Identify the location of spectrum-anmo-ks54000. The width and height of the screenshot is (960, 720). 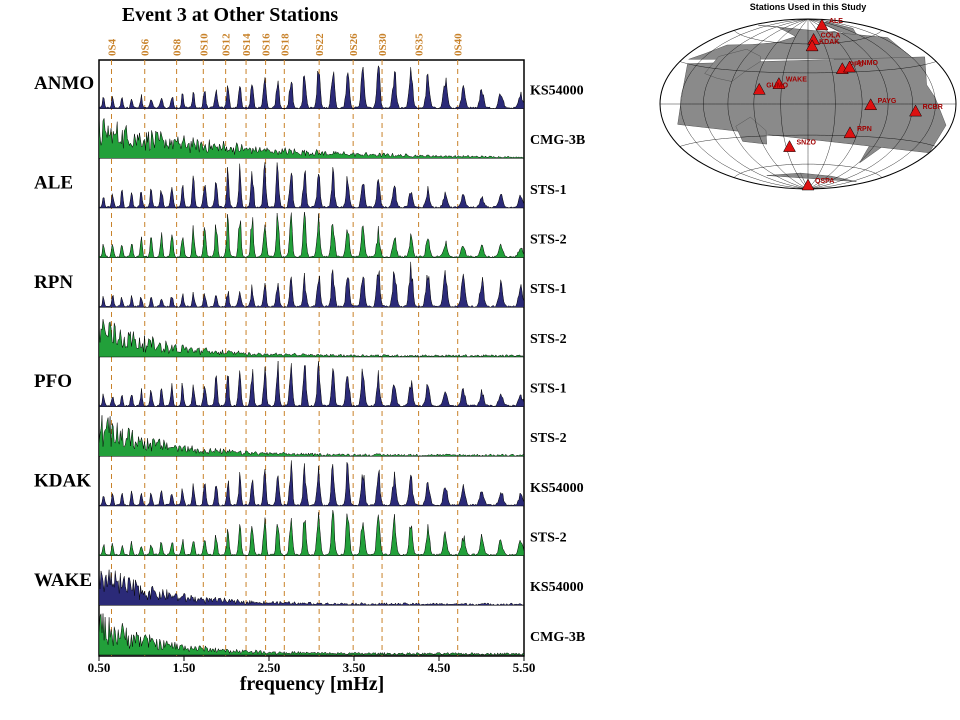
(311, 87).